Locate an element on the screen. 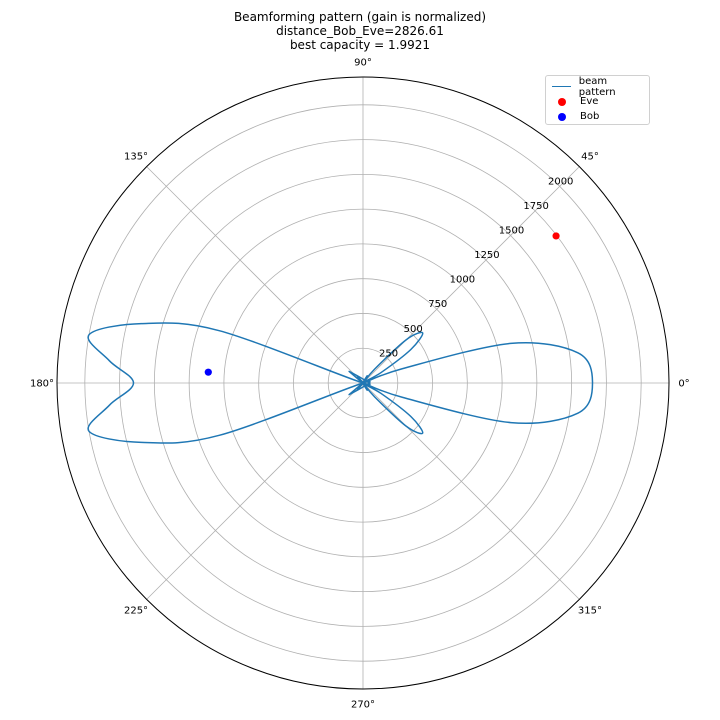 The image size is (720, 720). legend-entry-beam: beam pattern is located at coordinates (597, 87).